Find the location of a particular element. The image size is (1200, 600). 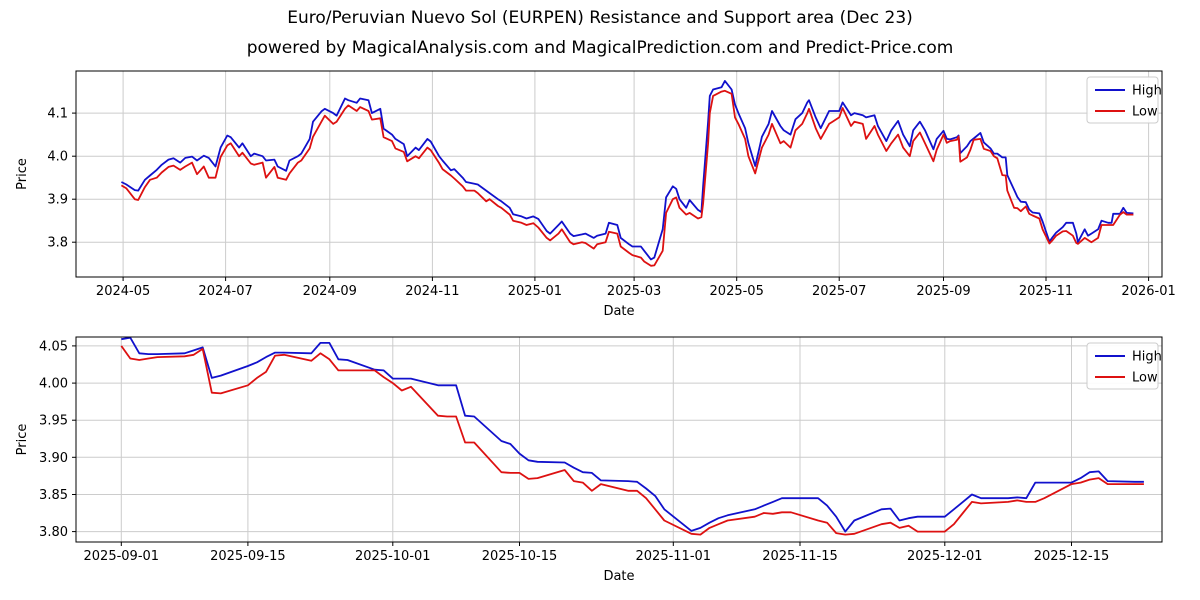

bottom-chart-x-tick-label: 2025-10-01 is located at coordinates (393, 556).